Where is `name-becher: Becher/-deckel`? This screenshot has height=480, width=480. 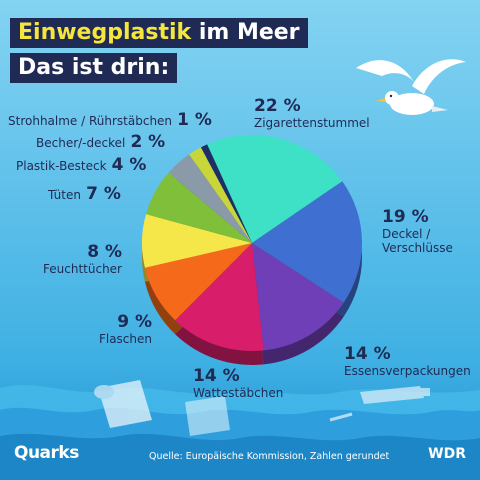
name-becher: Becher/-deckel is located at coordinates (81, 143).